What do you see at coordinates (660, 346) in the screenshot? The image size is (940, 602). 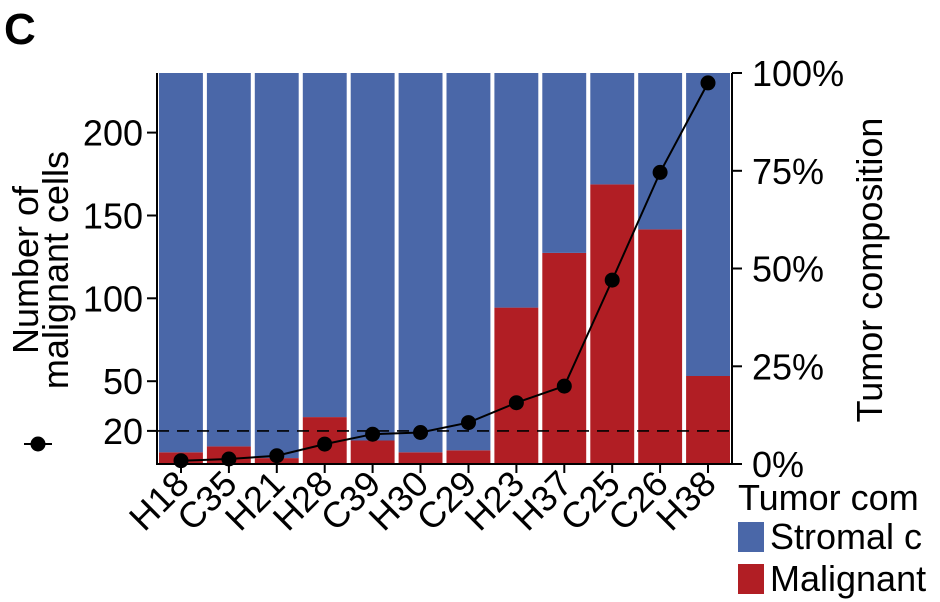 I see `bar-malignant-C26` at bounding box center [660, 346].